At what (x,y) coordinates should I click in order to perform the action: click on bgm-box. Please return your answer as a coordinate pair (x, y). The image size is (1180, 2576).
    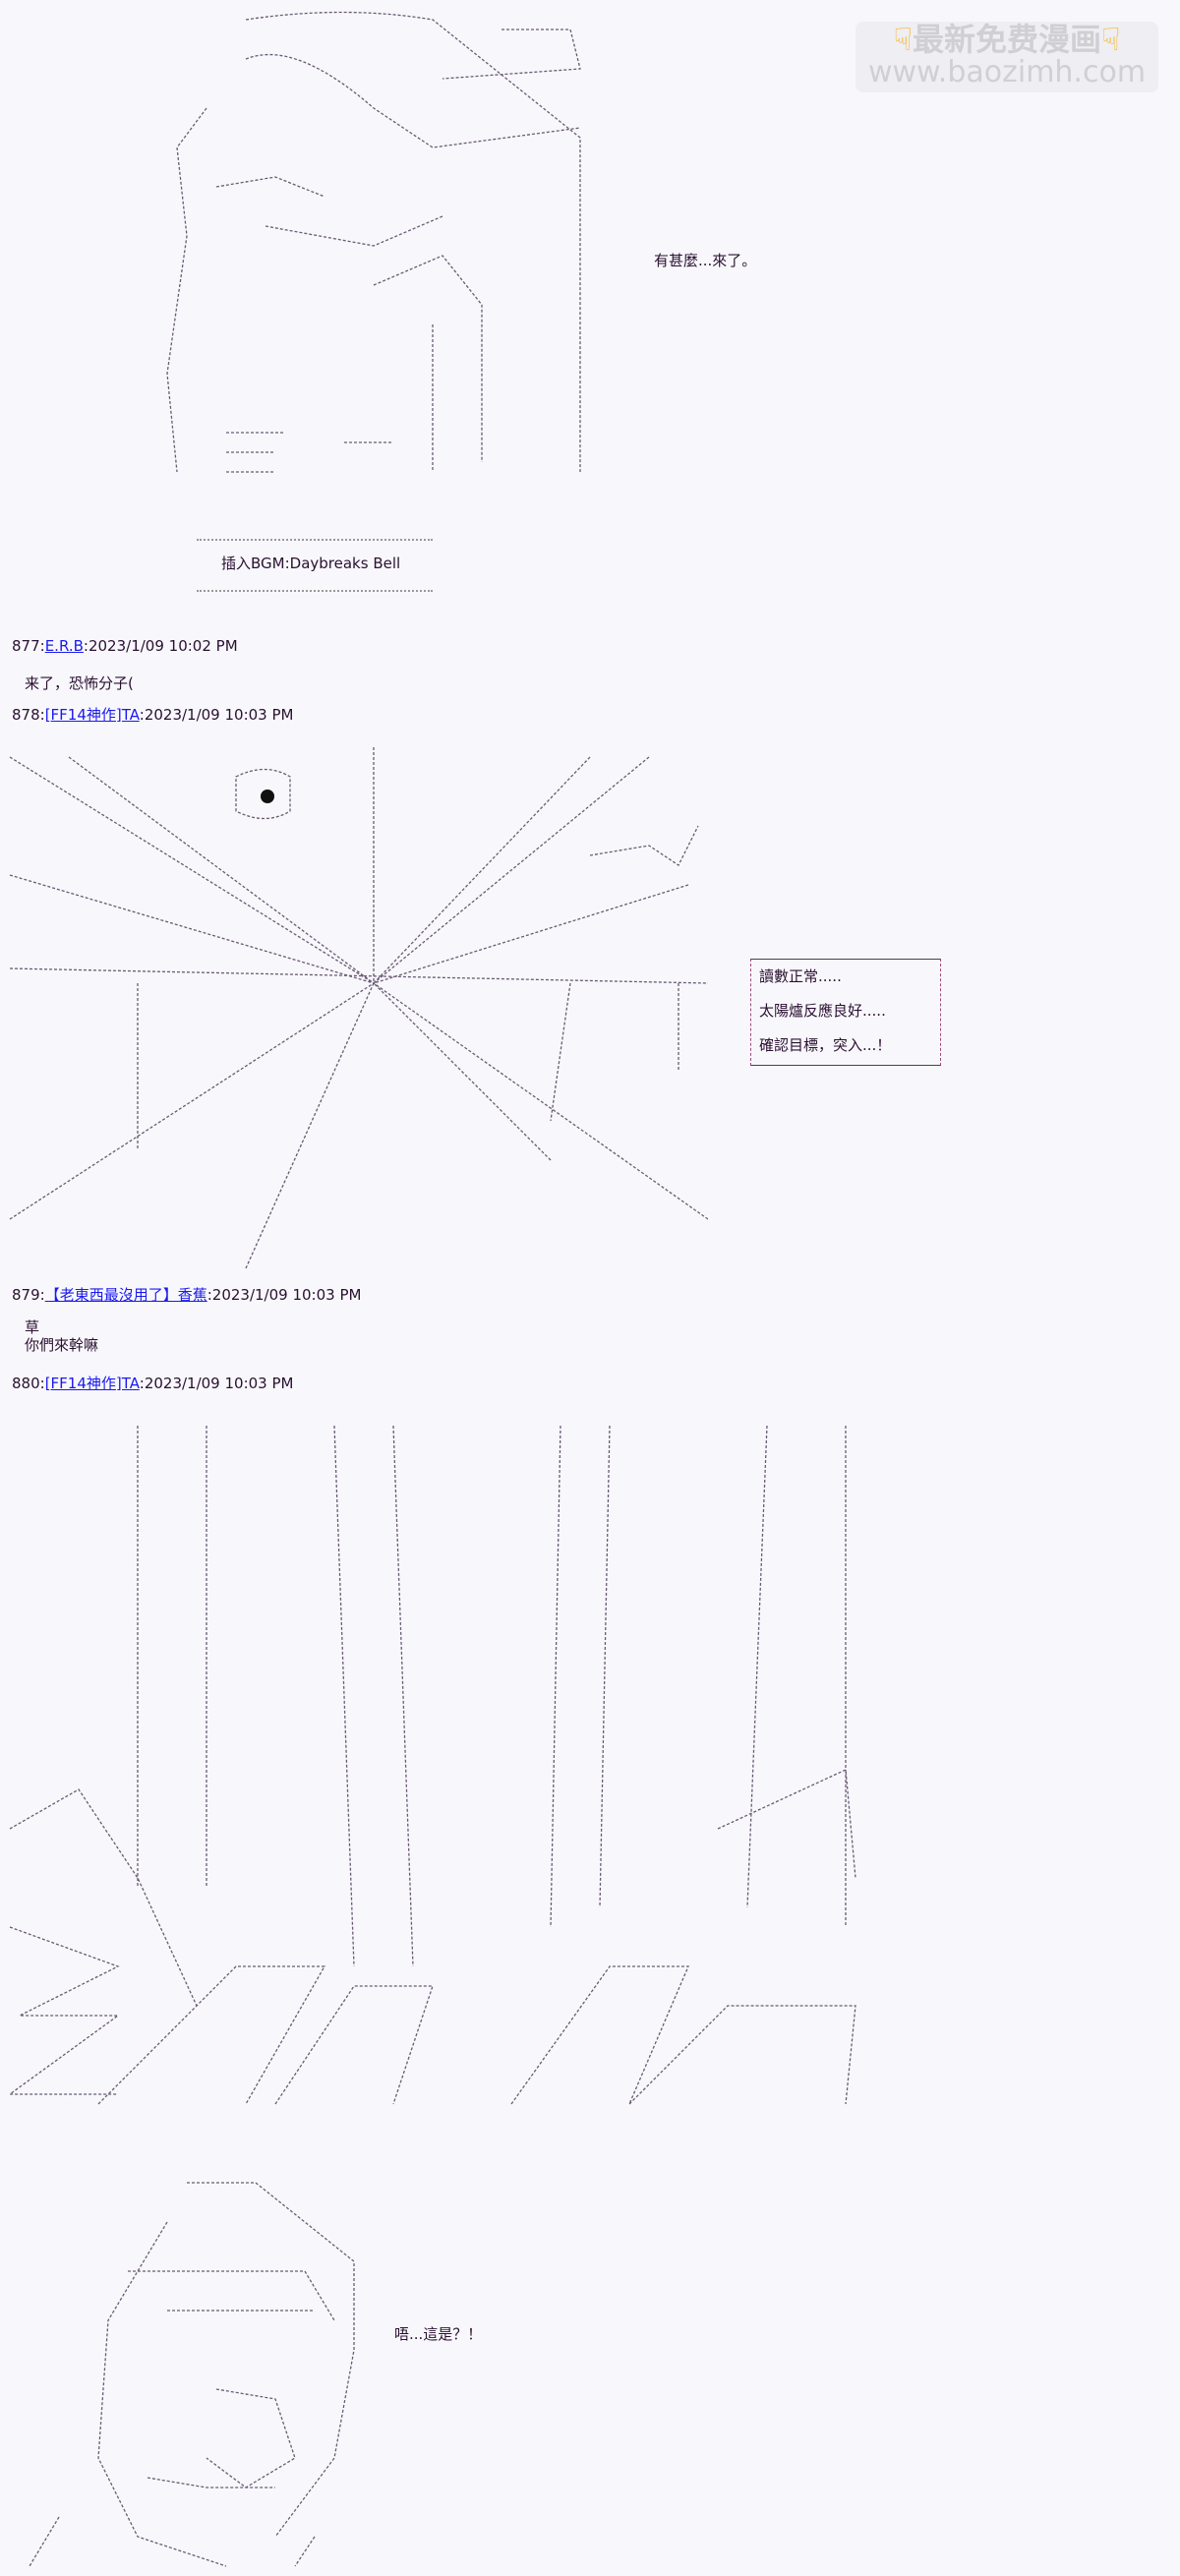
    Looking at the image, I should click on (315, 565).